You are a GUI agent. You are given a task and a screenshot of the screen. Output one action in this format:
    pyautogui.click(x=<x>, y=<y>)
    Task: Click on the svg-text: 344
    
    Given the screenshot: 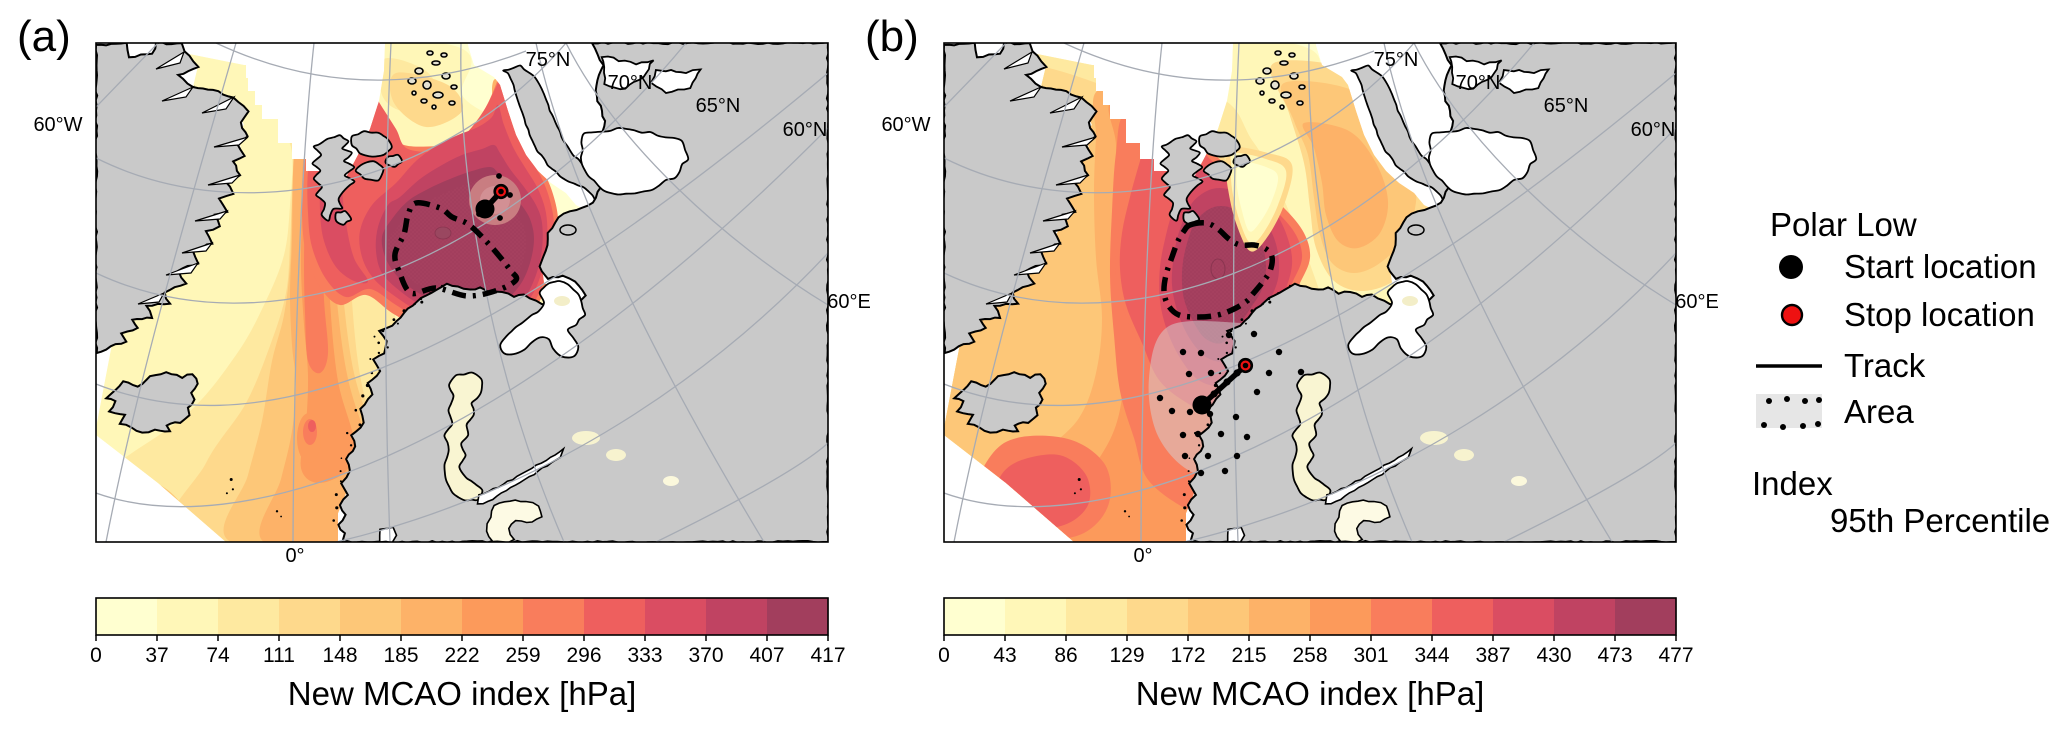 What is the action you would take?
    pyautogui.click(x=1431, y=655)
    